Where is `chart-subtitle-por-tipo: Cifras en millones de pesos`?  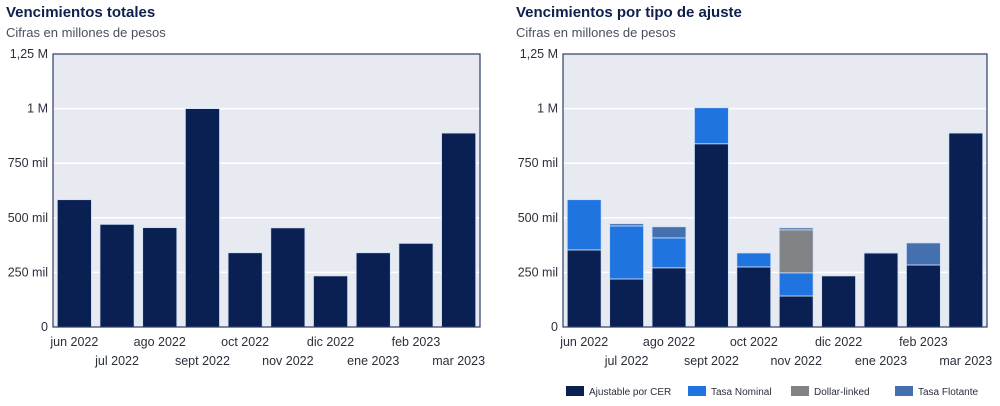
chart-subtitle-por-tipo: Cifras en millones de pesos is located at coordinates (596, 32).